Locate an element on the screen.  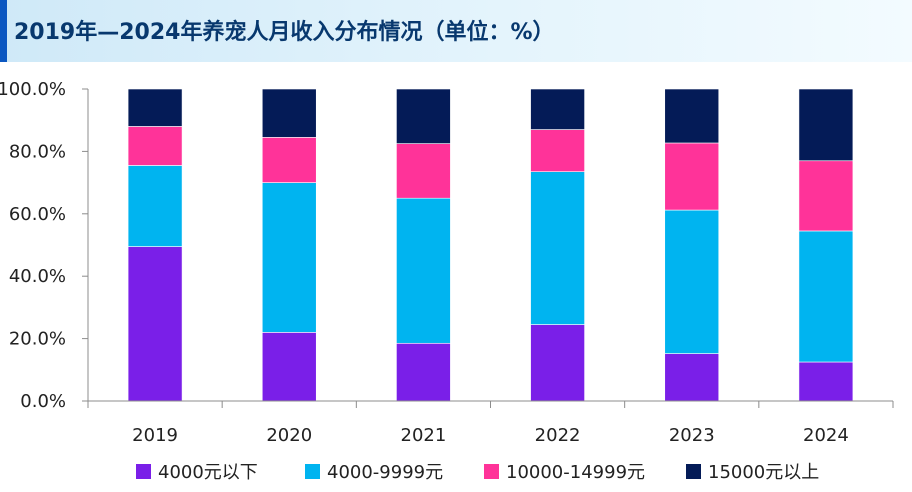
legend-item: 15000元以上 is located at coordinates (752, 471).